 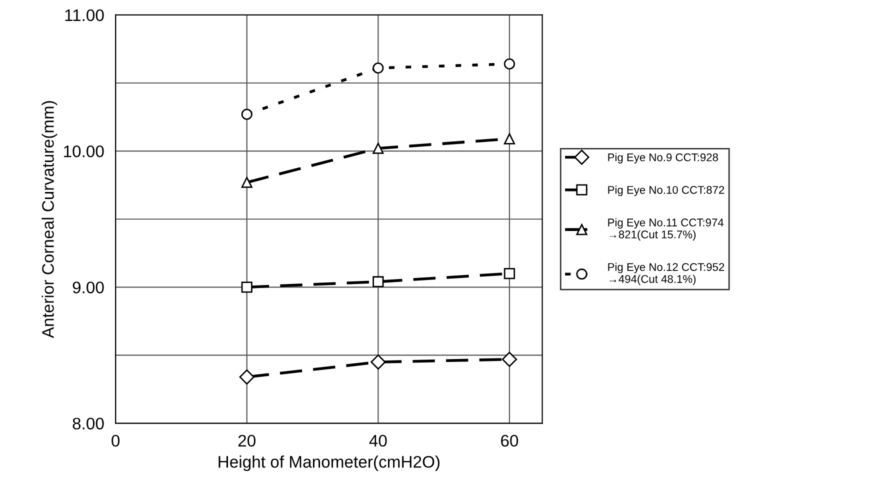 I want to click on y-tick-label: 10.00, so click(x=84, y=151).